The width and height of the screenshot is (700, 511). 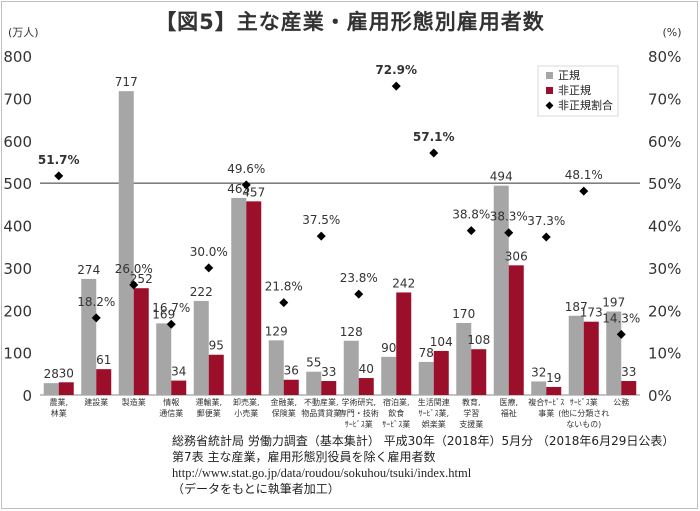 I want to click on x-tick-label: 製造業, so click(x=134, y=402).